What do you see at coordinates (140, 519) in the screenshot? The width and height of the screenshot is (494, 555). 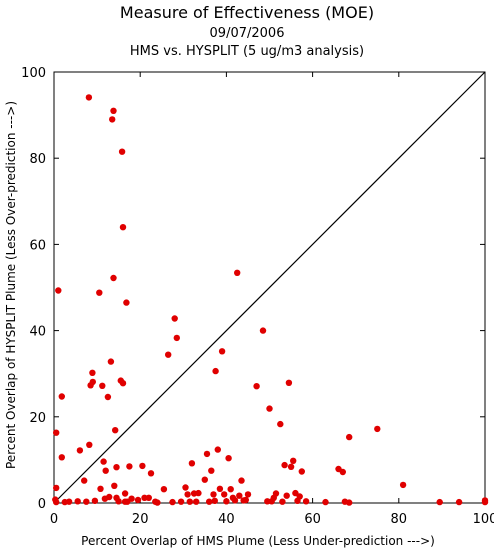 I see `x-tick-label: 20` at bounding box center [140, 519].